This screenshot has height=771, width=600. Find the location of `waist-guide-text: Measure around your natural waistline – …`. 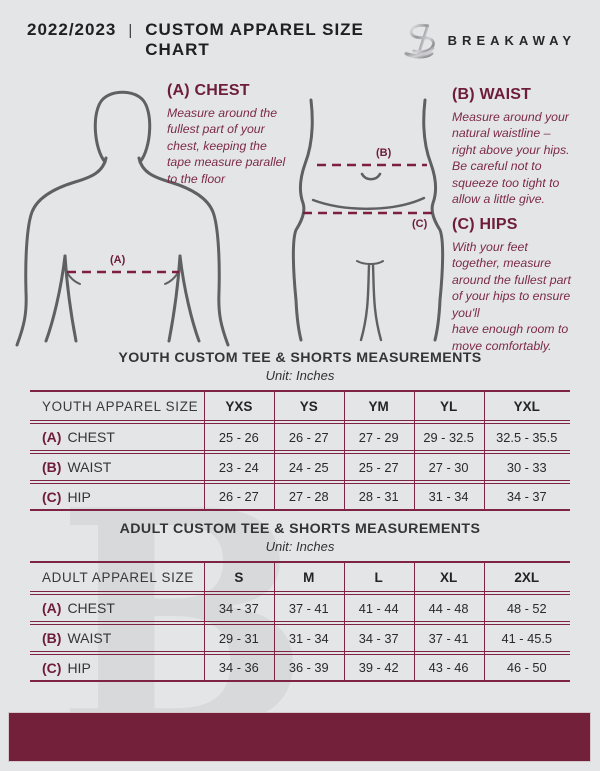

waist-guide-text: Measure around your natural waistline – … is located at coordinates (511, 158).